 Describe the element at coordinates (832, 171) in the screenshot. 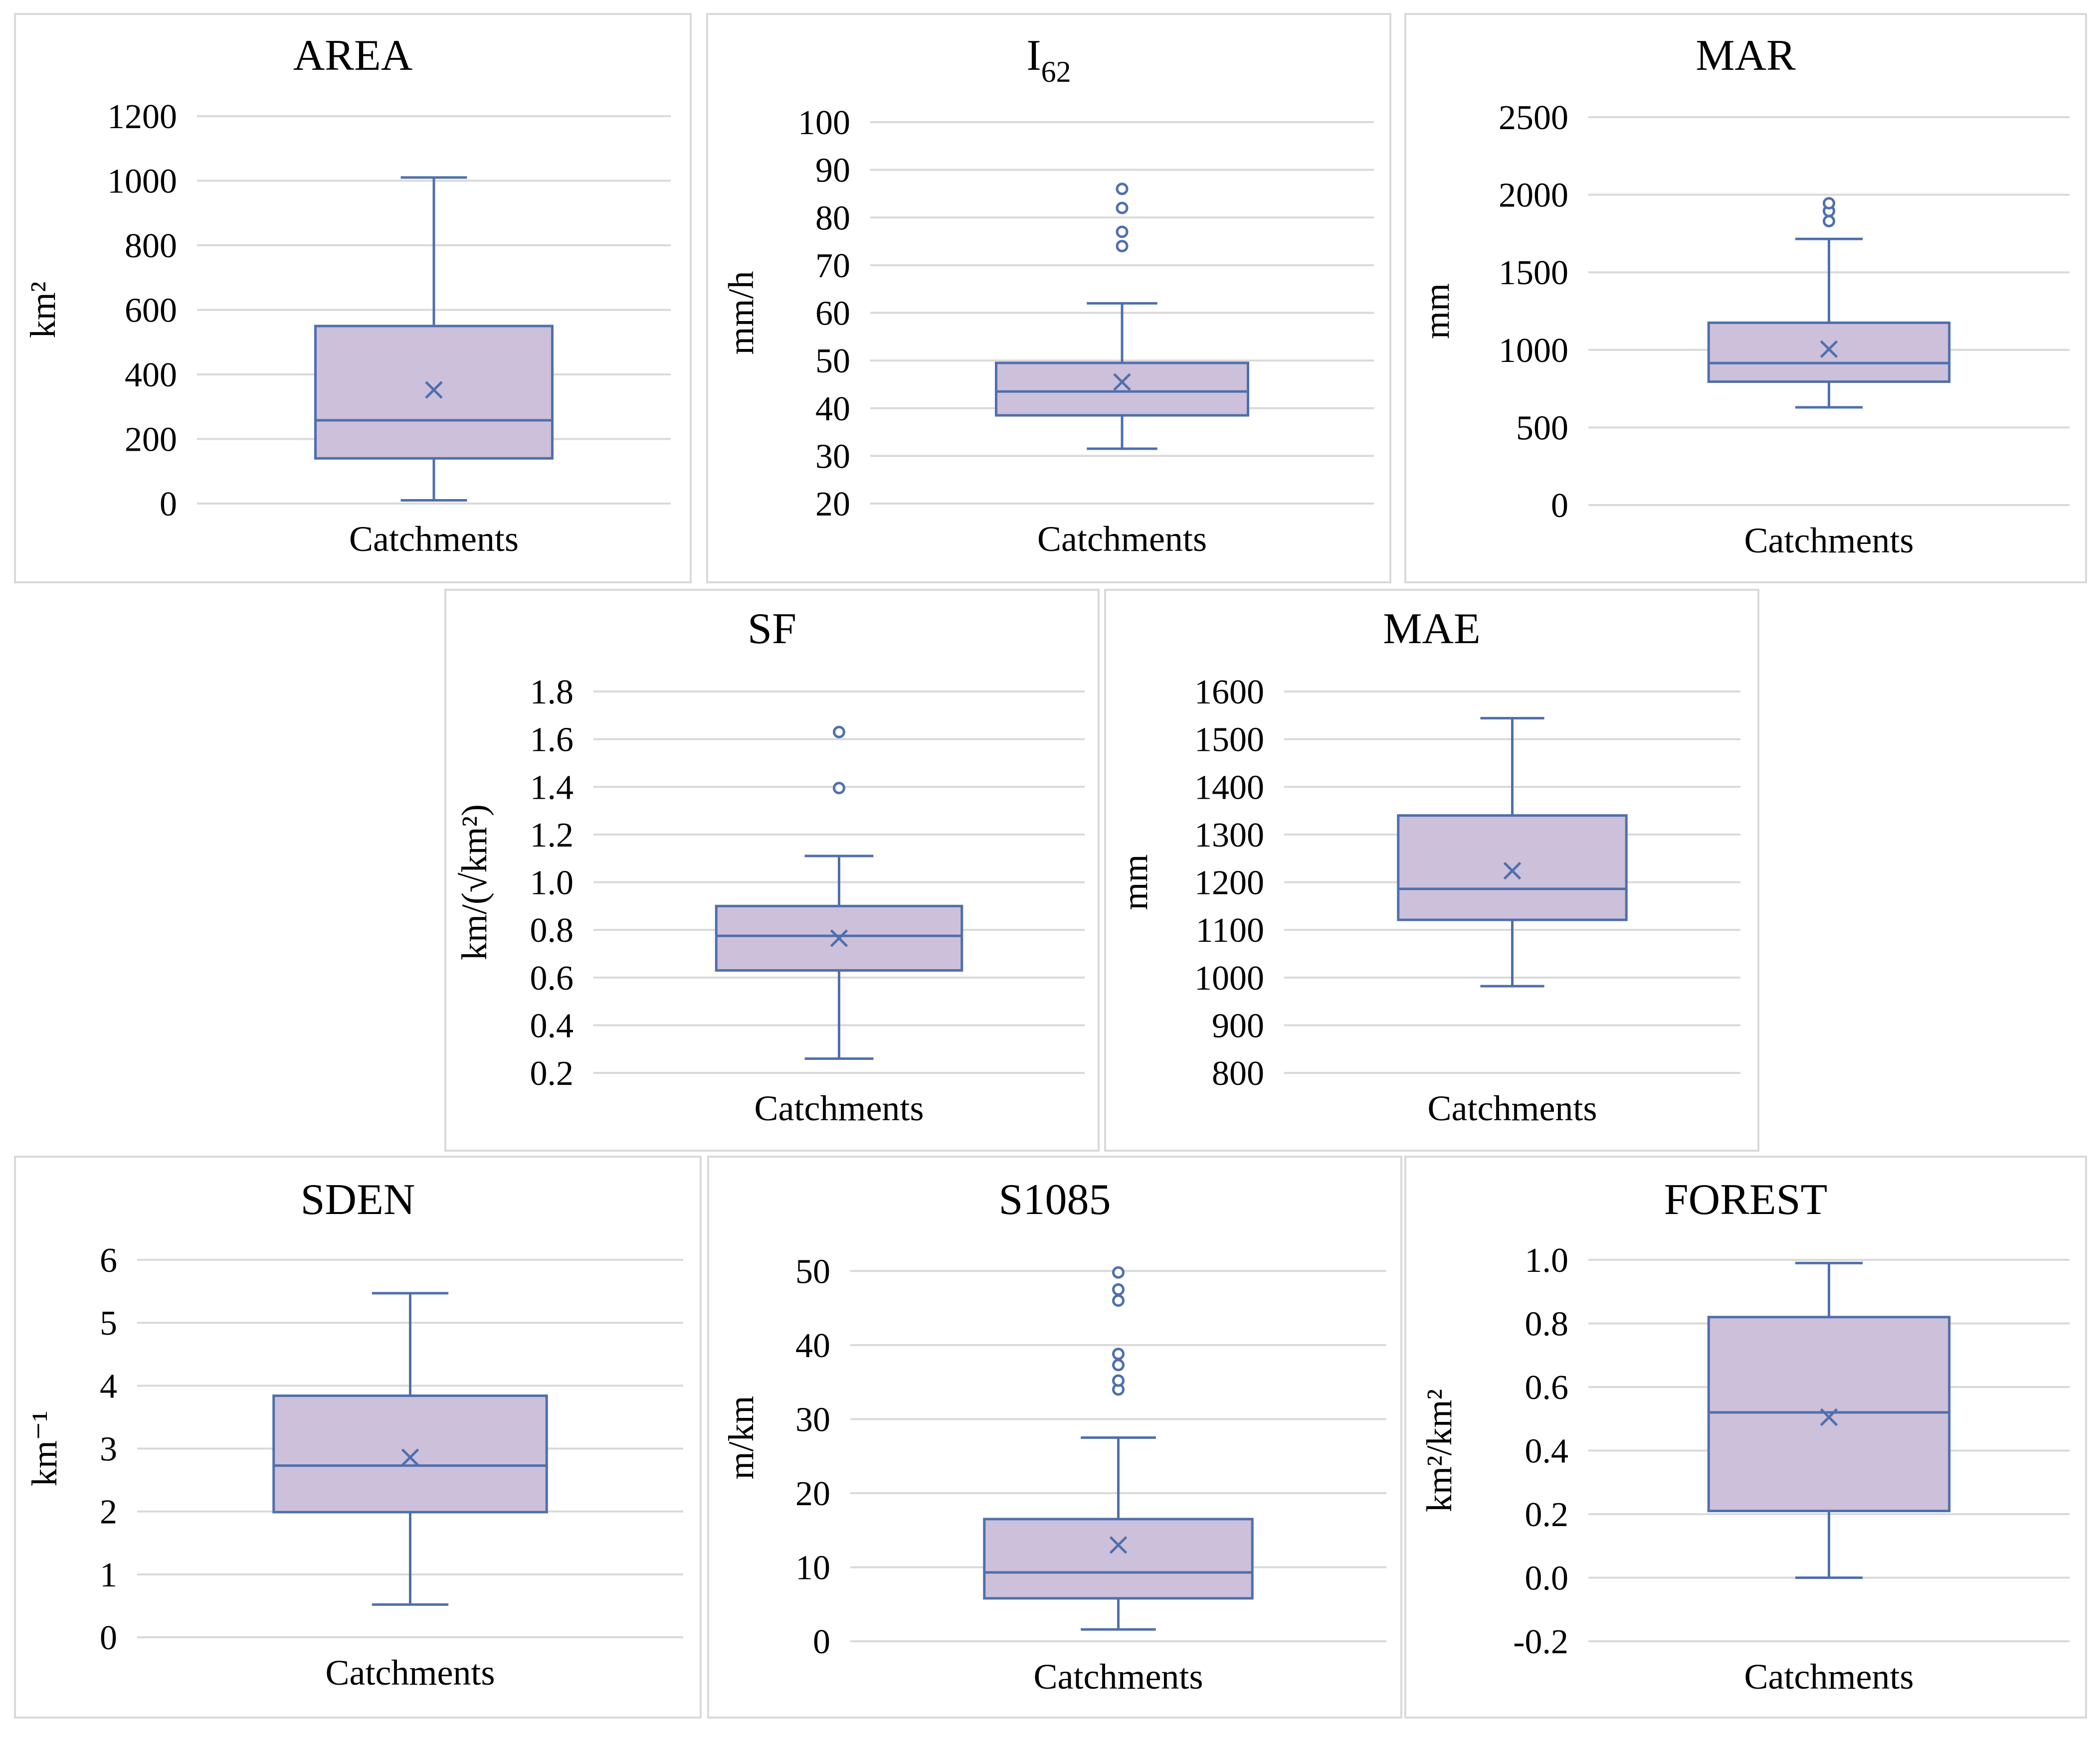

I see `y-tick-label: 90` at that location.